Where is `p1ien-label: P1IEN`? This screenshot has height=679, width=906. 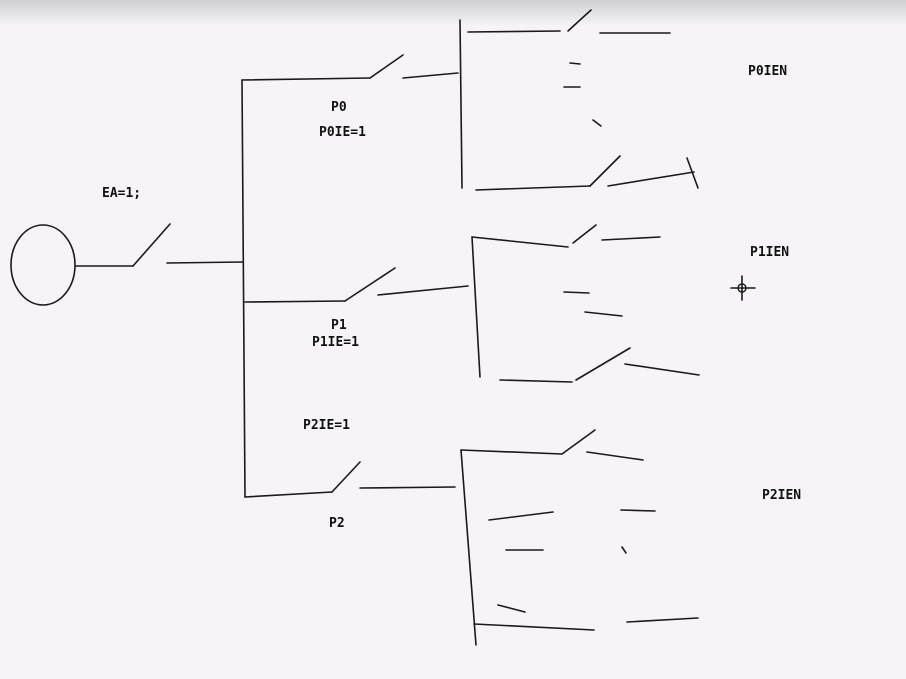 p1ien-label: P1IEN is located at coordinates (770, 252).